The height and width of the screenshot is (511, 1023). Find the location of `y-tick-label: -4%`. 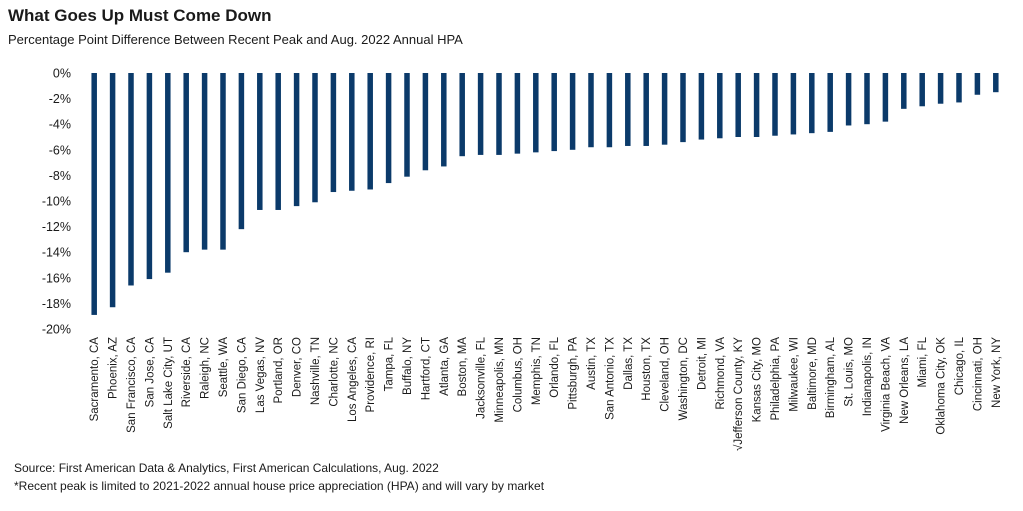

y-tick-label: -4% is located at coordinates (60, 125).